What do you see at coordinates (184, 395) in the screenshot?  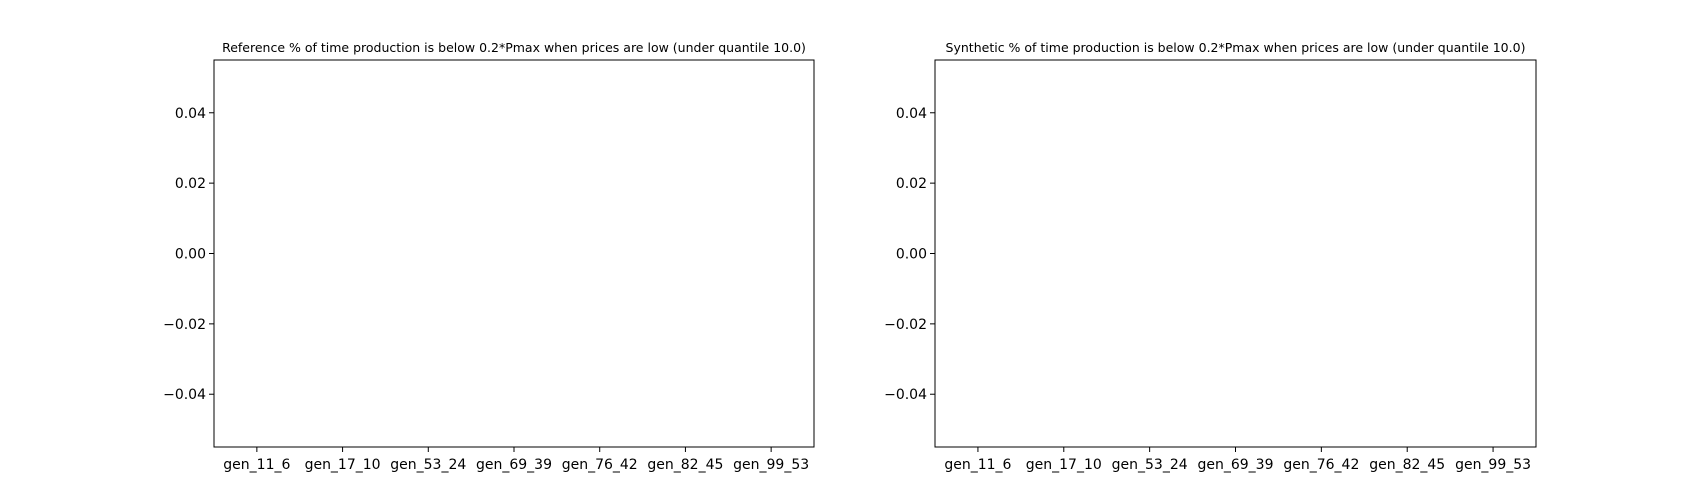 I see `reference-y-tick-label: −0.04` at bounding box center [184, 395].